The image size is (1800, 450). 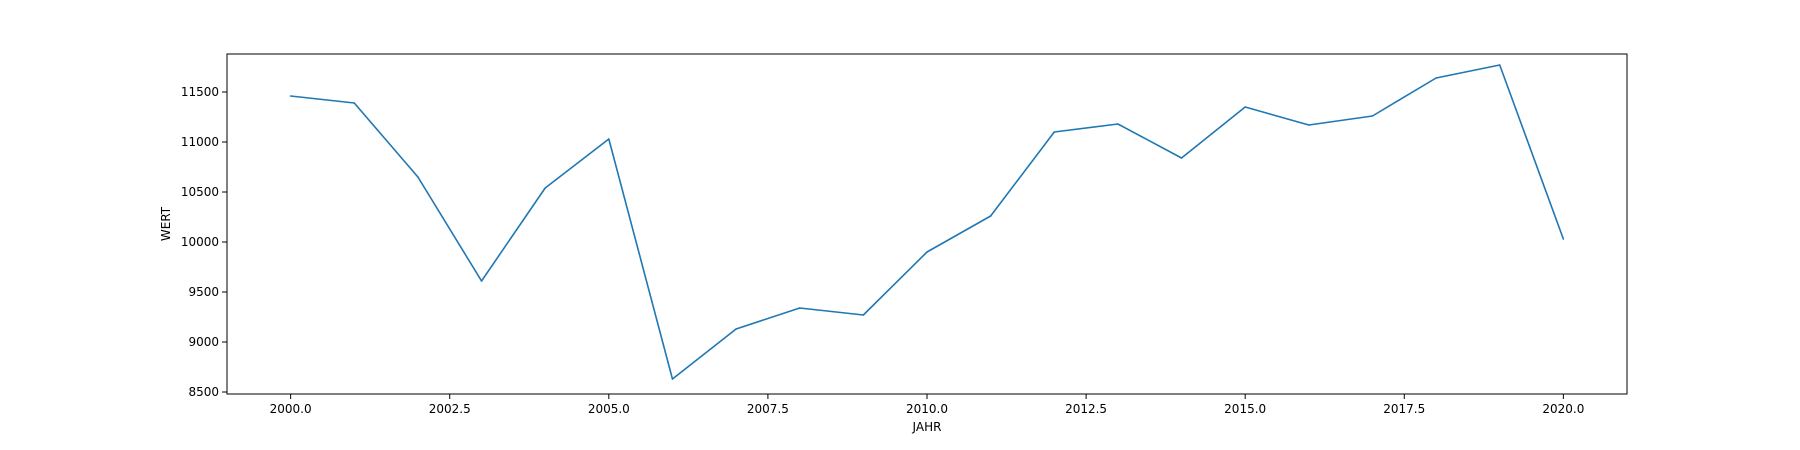 I want to click on y-tick-label: 11500, so click(x=200, y=92).